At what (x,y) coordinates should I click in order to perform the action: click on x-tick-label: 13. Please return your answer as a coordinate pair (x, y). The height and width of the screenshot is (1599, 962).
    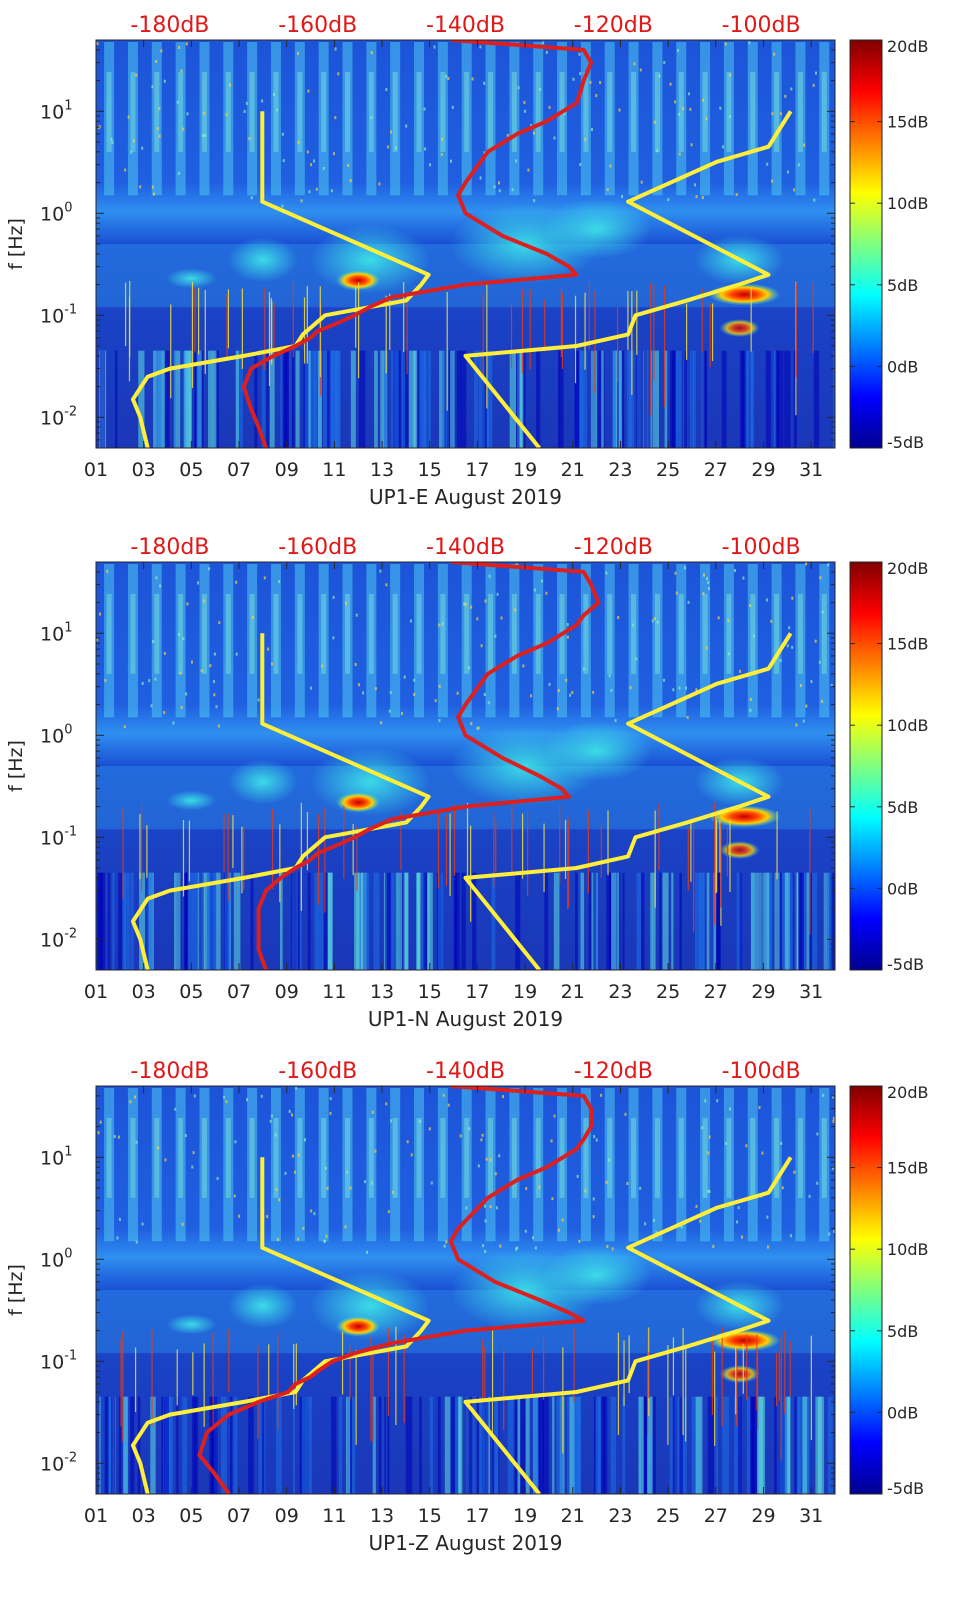
    Looking at the image, I should click on (382, 1516).